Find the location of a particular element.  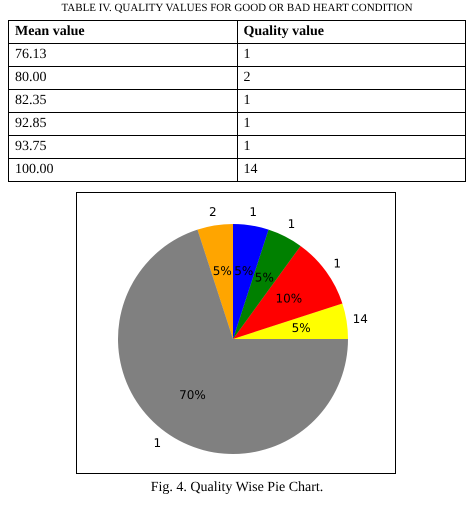

slice-label: 14 is located at coordinates (360, 319).